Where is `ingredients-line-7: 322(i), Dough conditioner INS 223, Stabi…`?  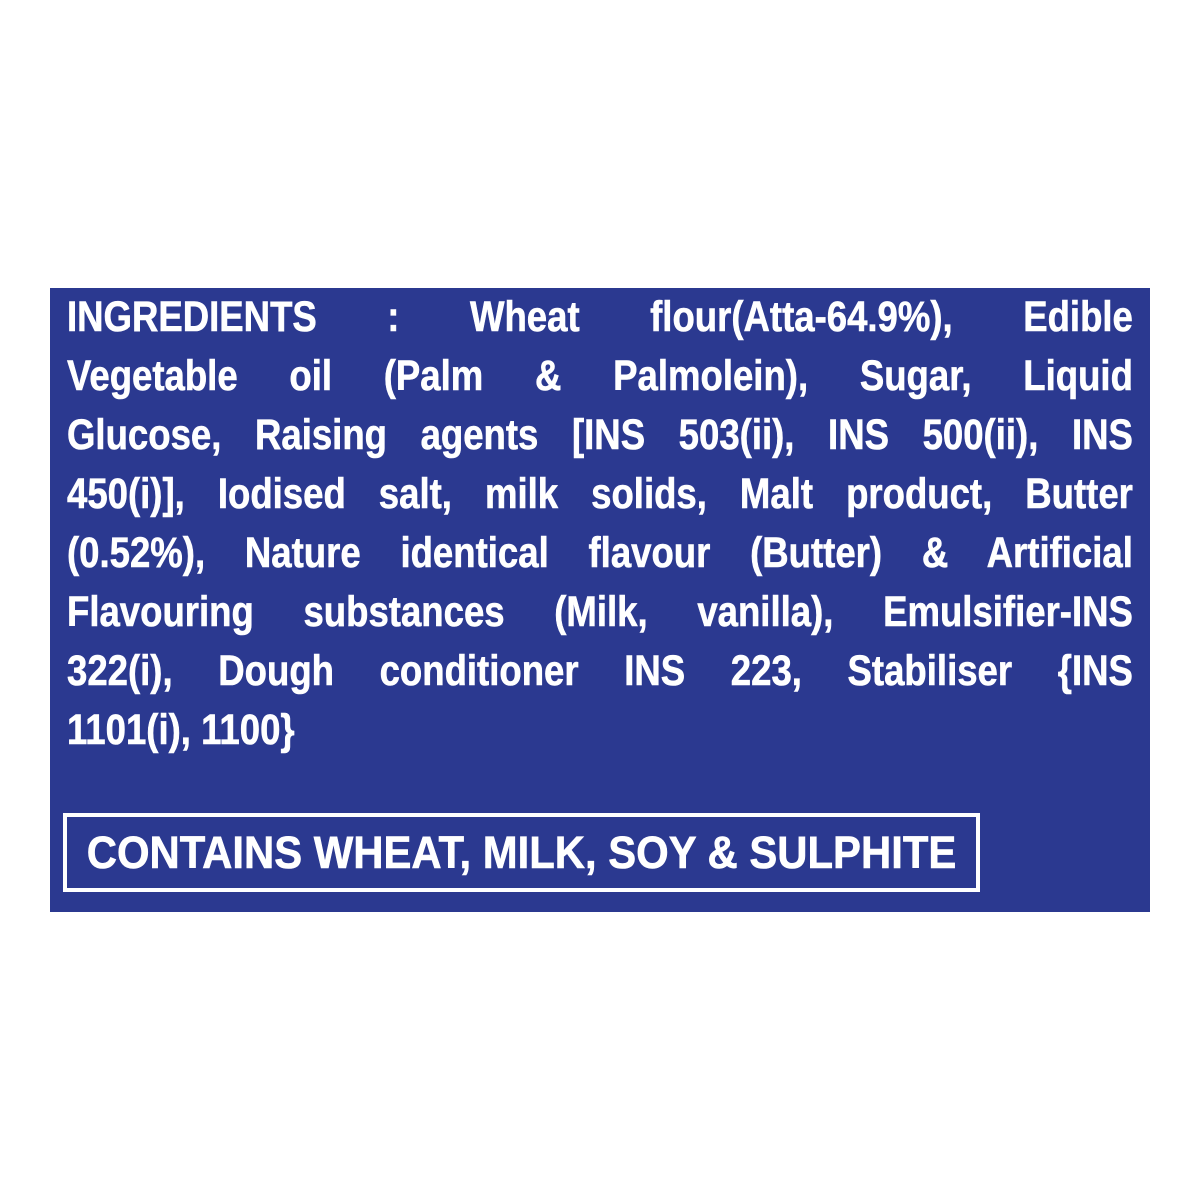
ingredients-line-7: 322(i), Dough conditioner INS 223, Stabi… is located at coordinates (600, 671).